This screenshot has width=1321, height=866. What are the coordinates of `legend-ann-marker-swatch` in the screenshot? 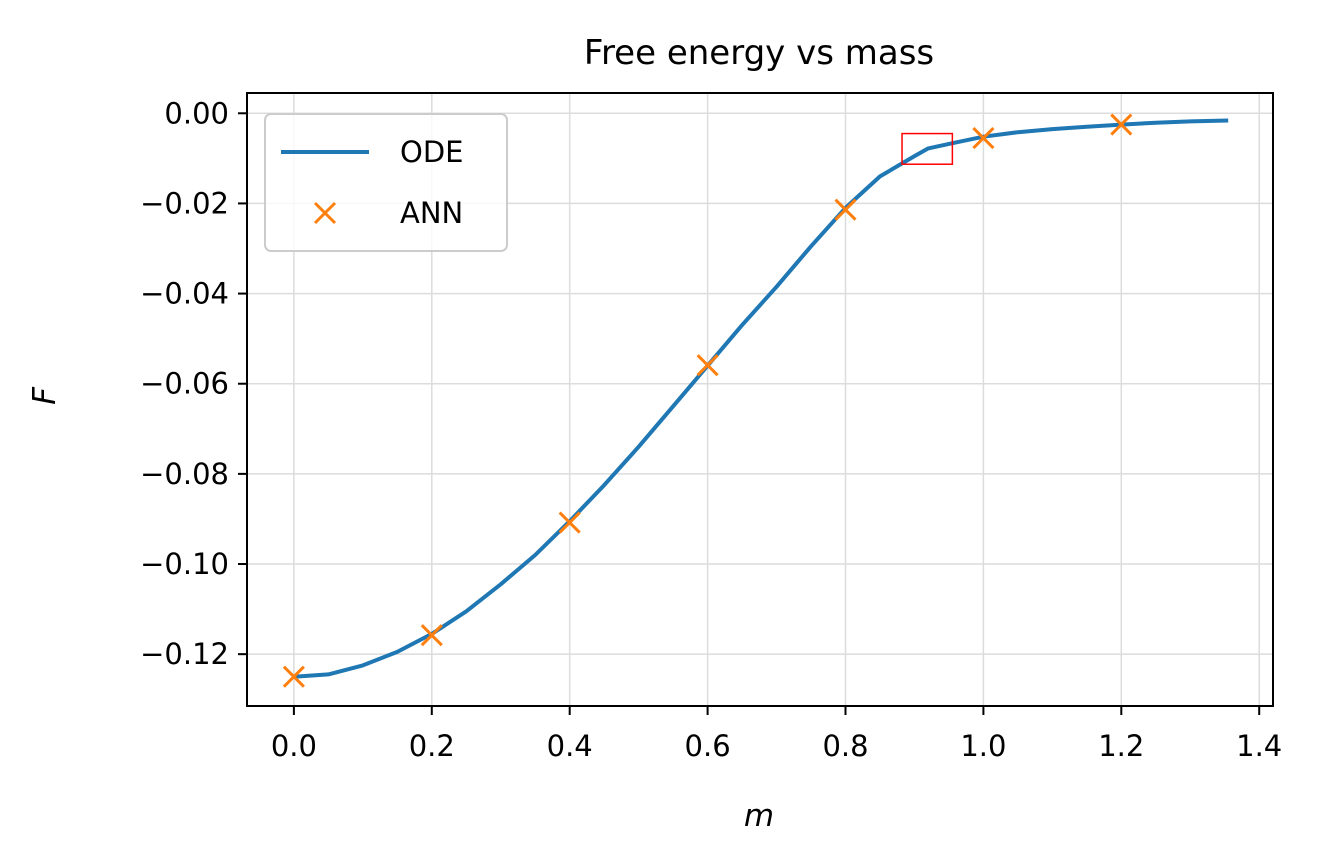 It's located at (325, 213).